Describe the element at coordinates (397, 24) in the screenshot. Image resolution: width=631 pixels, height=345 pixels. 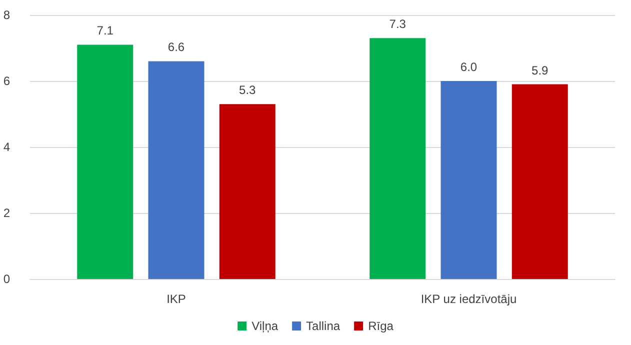
I see `data-label: 7.3` at that location.